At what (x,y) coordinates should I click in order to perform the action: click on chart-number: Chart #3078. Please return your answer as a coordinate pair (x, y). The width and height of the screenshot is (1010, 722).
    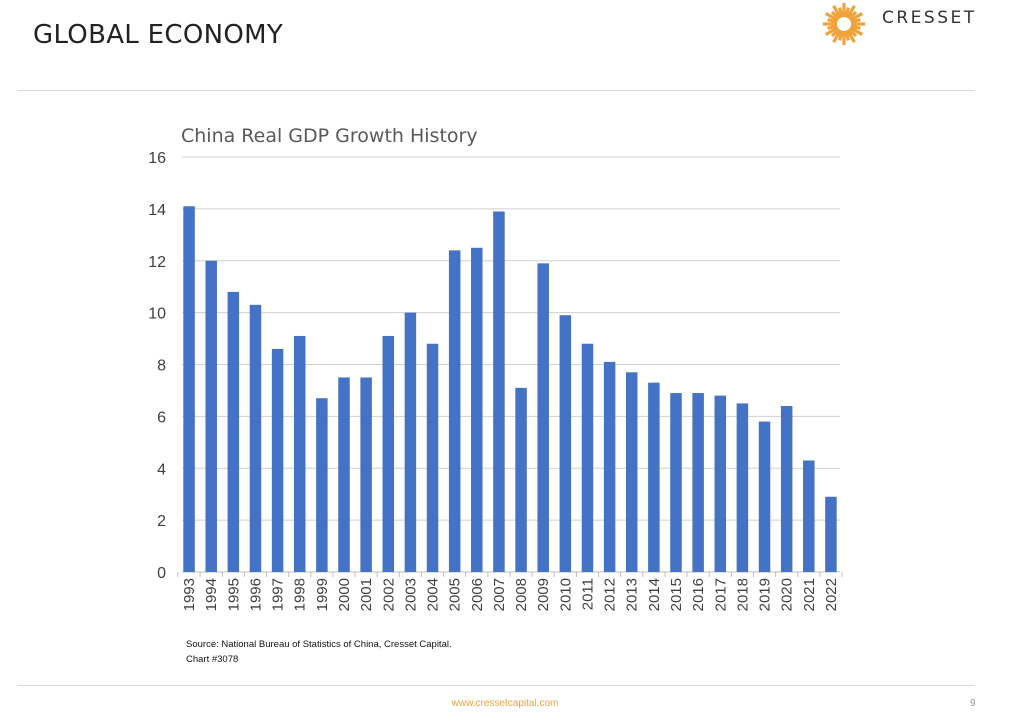
    Looking at the image, I should click on (212, 659).